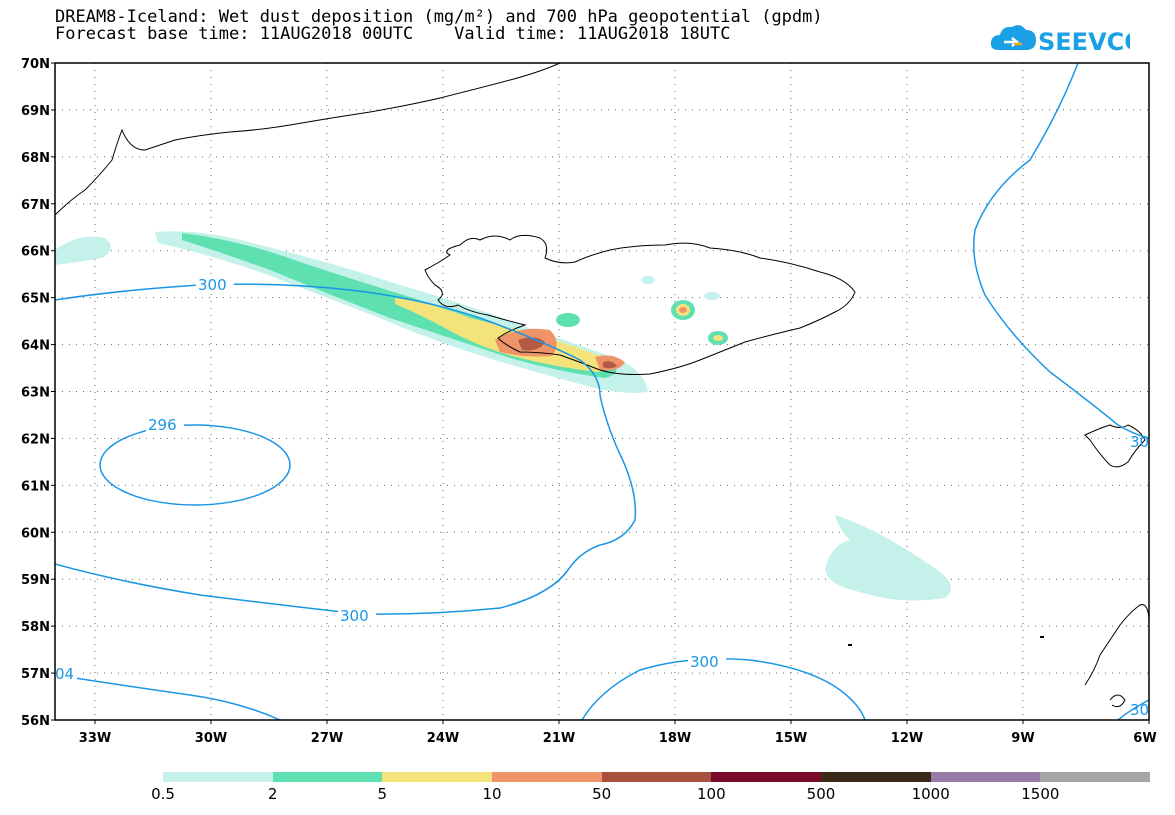 The height and width of the screenshot is (815, 1175). Describe the element at coordinates (35, 486) in the screenshot. I see `lat-label: 61N` at that location.